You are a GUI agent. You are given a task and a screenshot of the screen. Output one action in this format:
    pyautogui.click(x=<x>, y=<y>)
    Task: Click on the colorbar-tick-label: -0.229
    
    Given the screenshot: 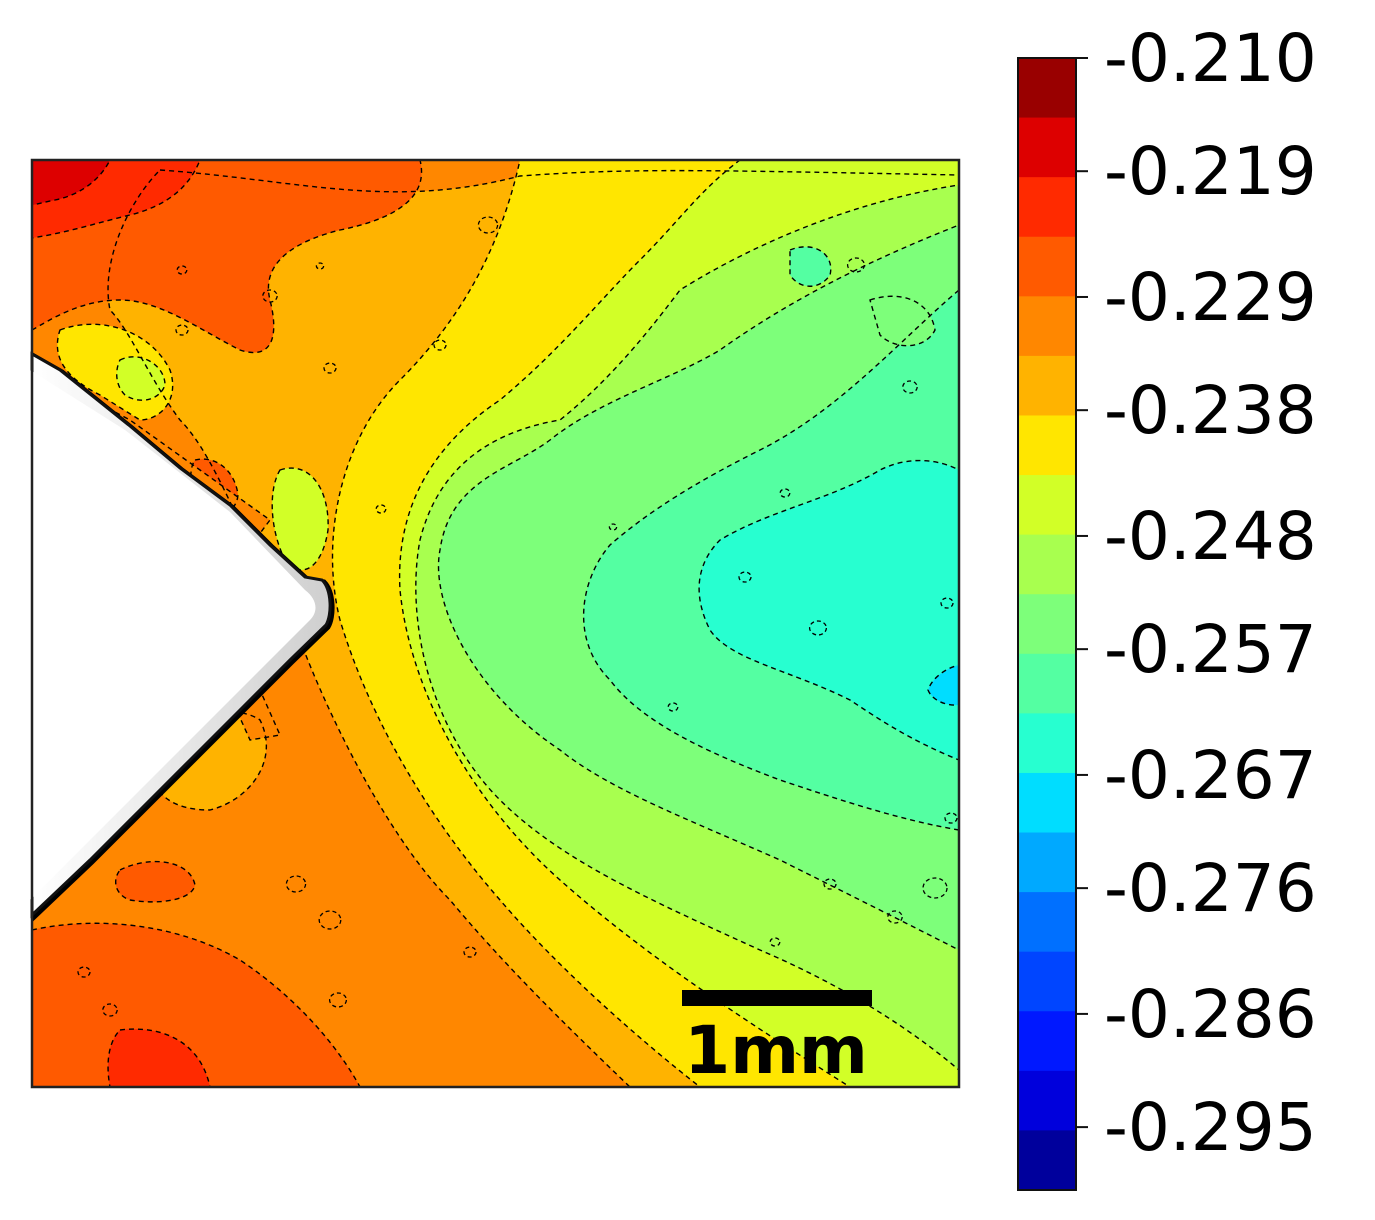 What is the action you would take?
    pyautogui.click(x=1210, y=297)
    